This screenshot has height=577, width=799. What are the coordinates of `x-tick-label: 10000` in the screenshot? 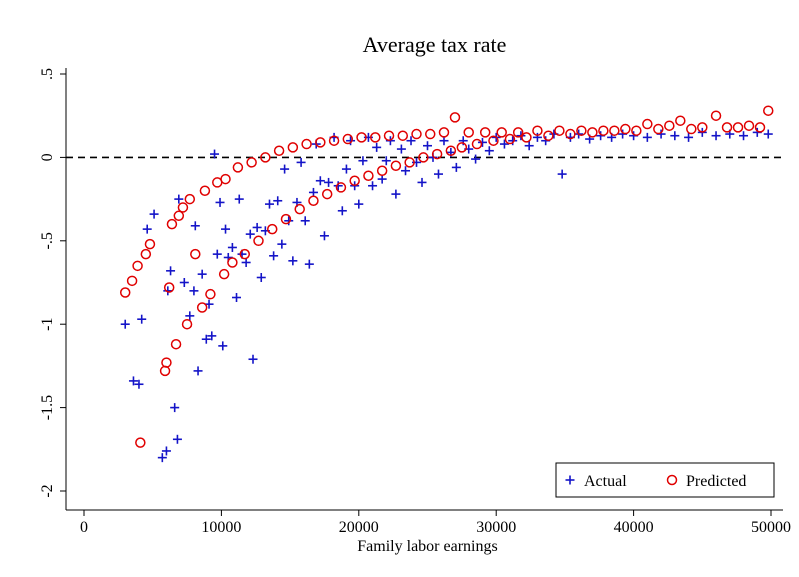 It's located at (221, 527).